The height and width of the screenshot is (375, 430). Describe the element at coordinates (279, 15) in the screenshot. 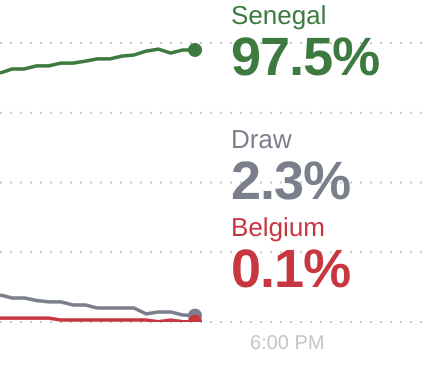

I see `series-label: Senegal` at that location.